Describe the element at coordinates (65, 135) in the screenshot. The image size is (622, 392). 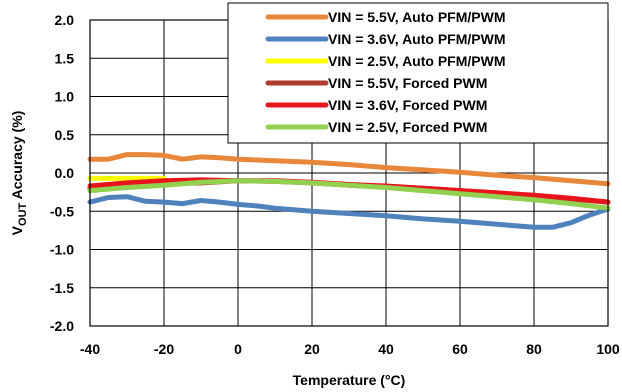
I see `y-tick-label: 0.5` at that location.